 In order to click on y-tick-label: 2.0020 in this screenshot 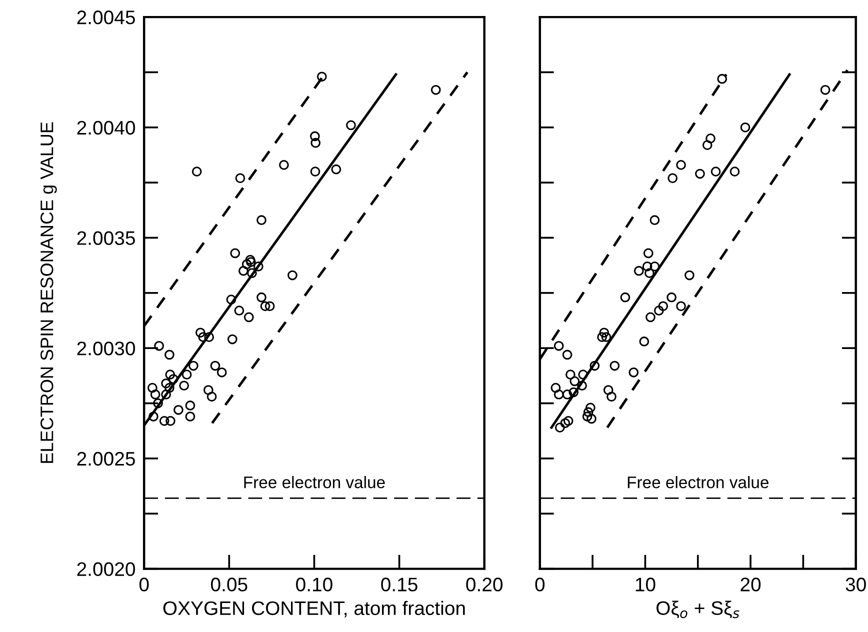, I will do `click(106, 569)`.